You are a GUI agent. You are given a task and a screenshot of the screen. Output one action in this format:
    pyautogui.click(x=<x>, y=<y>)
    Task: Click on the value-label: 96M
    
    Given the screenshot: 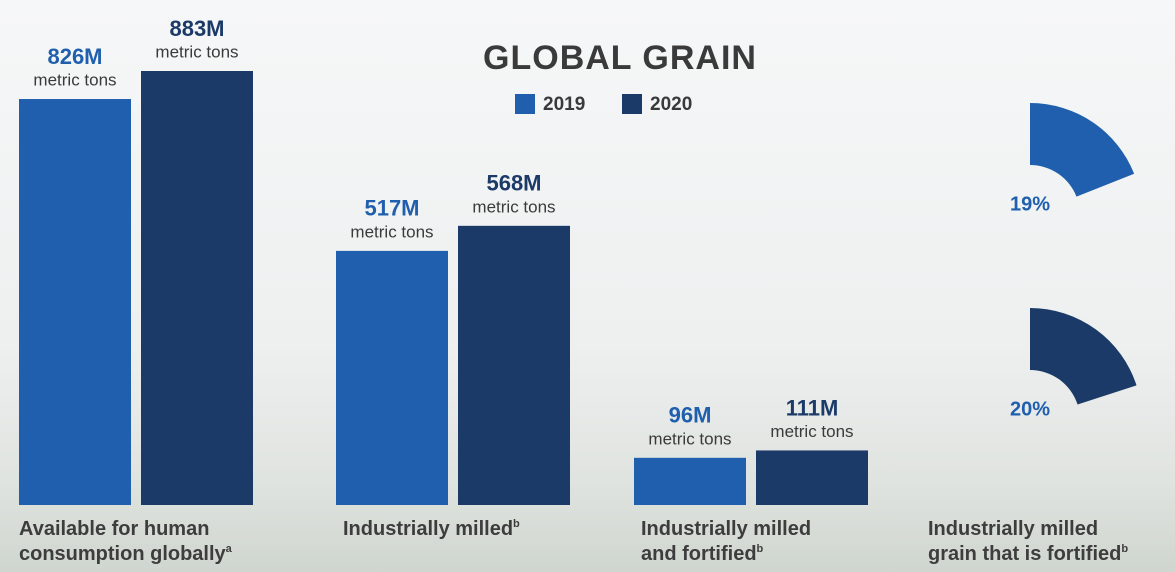 What is the action you would take?
    pyautogui.click(x=690, y=415)
    